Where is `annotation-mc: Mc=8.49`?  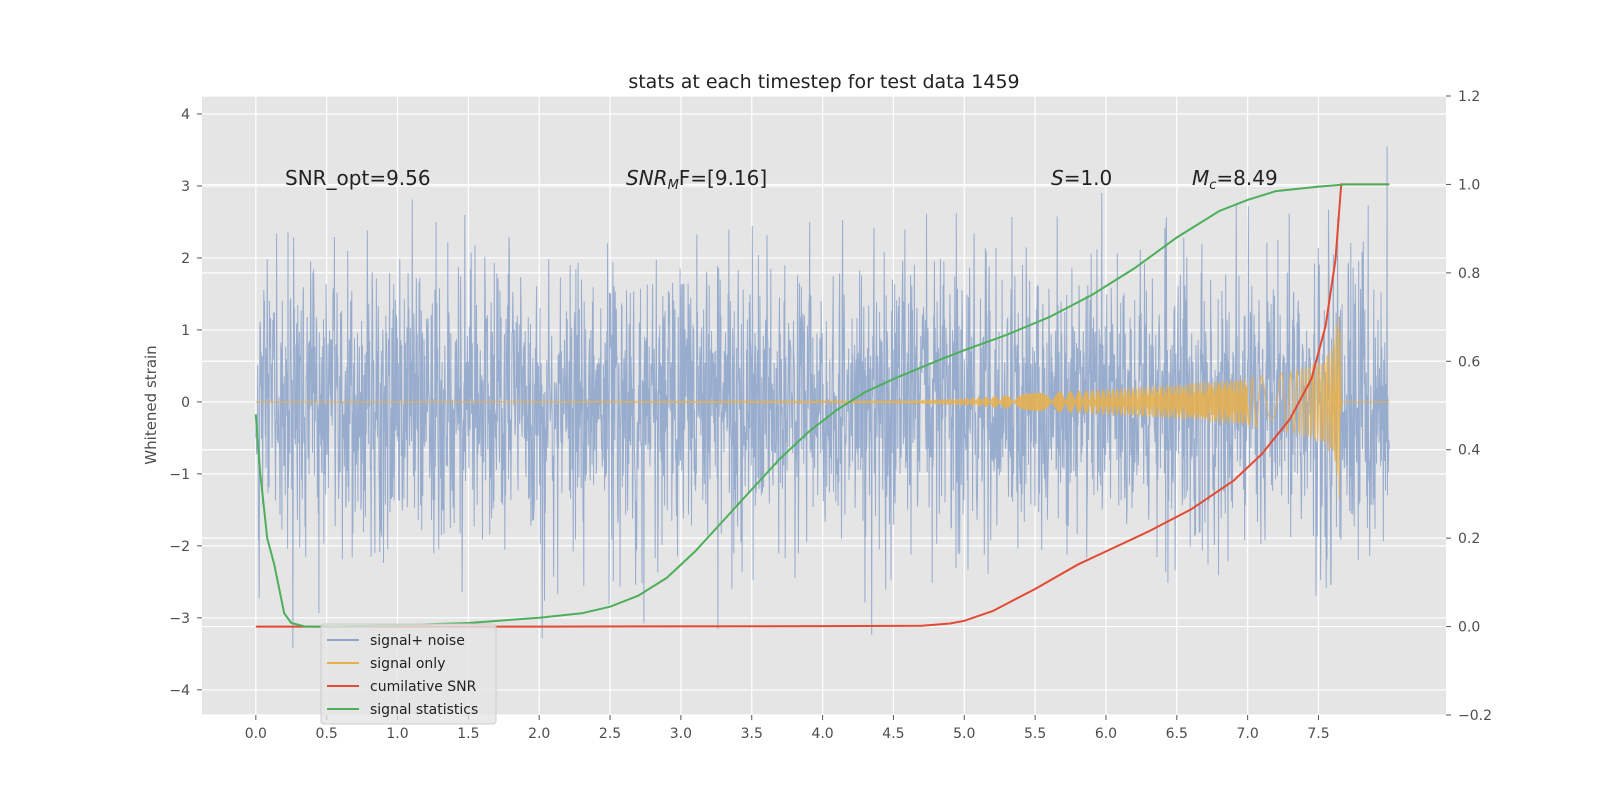
annotation-mc: Mc=8.49 is located at coordinates (1235, 179).